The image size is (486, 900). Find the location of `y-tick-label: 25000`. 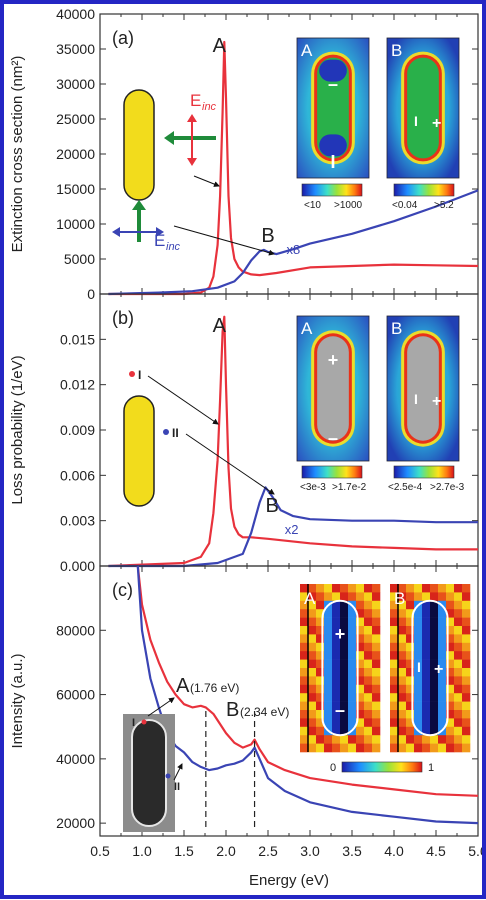

y-tick-label: 25000 is located at coordinates (75, 119).